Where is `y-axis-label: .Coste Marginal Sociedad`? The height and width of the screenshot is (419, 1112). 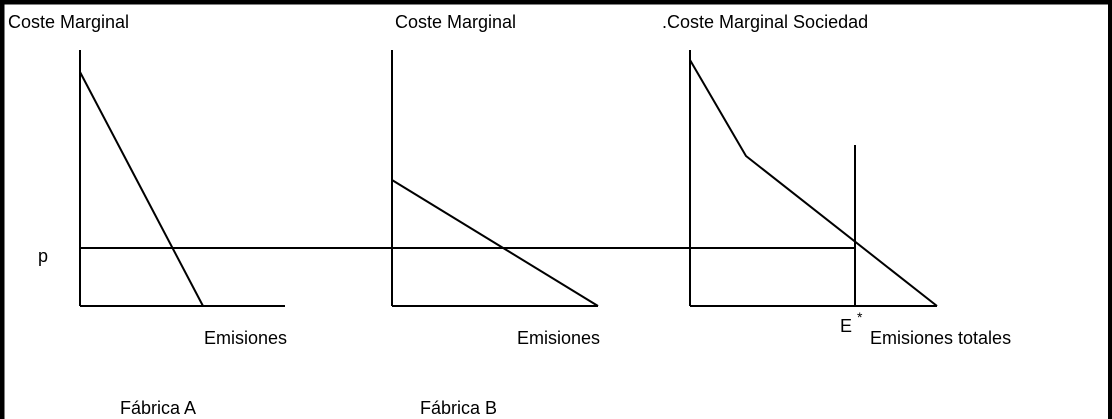
y-axis-label: .Coste Marginal Sociedad is located at coordinates (765, 22).